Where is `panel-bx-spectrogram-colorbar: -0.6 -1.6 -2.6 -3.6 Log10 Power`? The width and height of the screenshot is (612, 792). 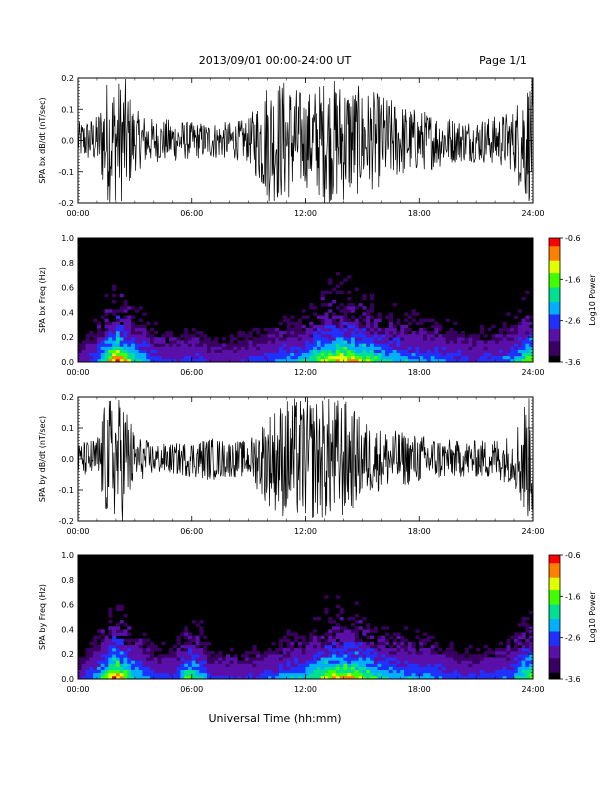
panel-bx-spectrogram-colorbar: -0.6 -1.6 -2.6 -3.6 Log10 Power is located at coordinates (572, 300).